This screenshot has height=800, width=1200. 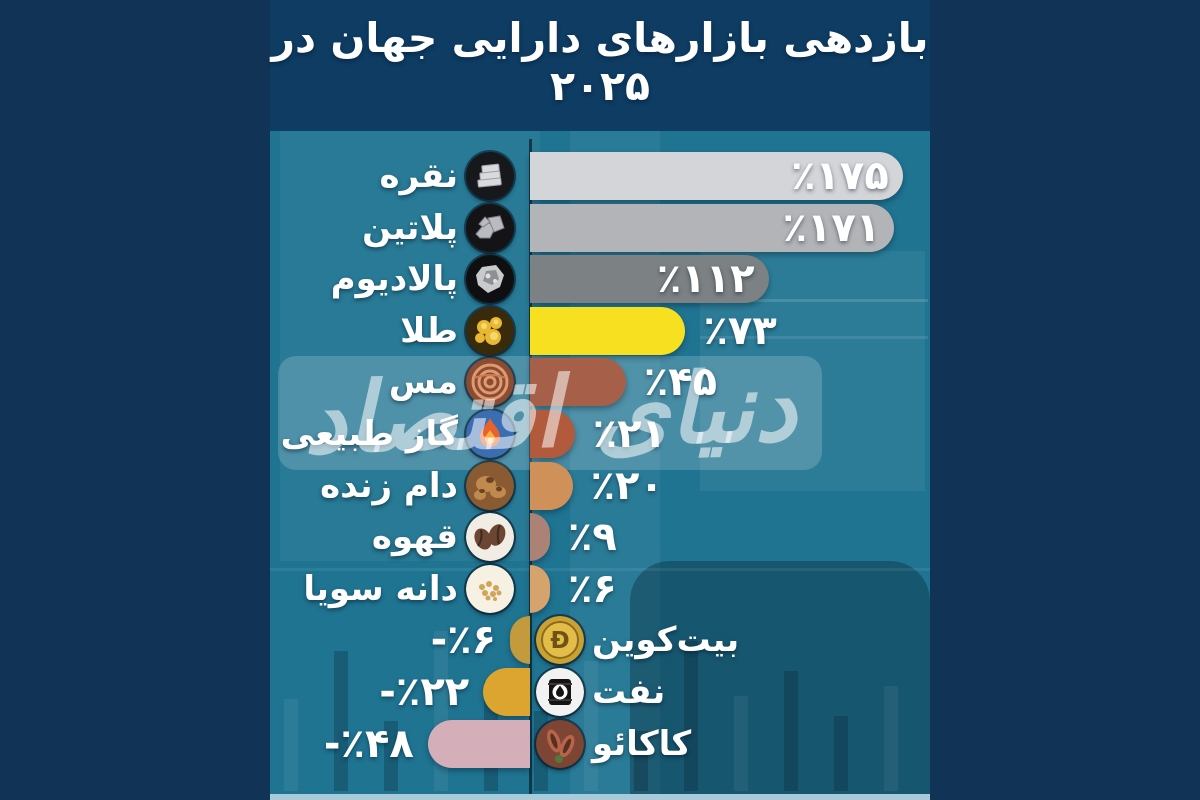 What do you see at coordinates (608, 330) in the screenshot?
I see `gold-bar` at bounding box center [608, 330].